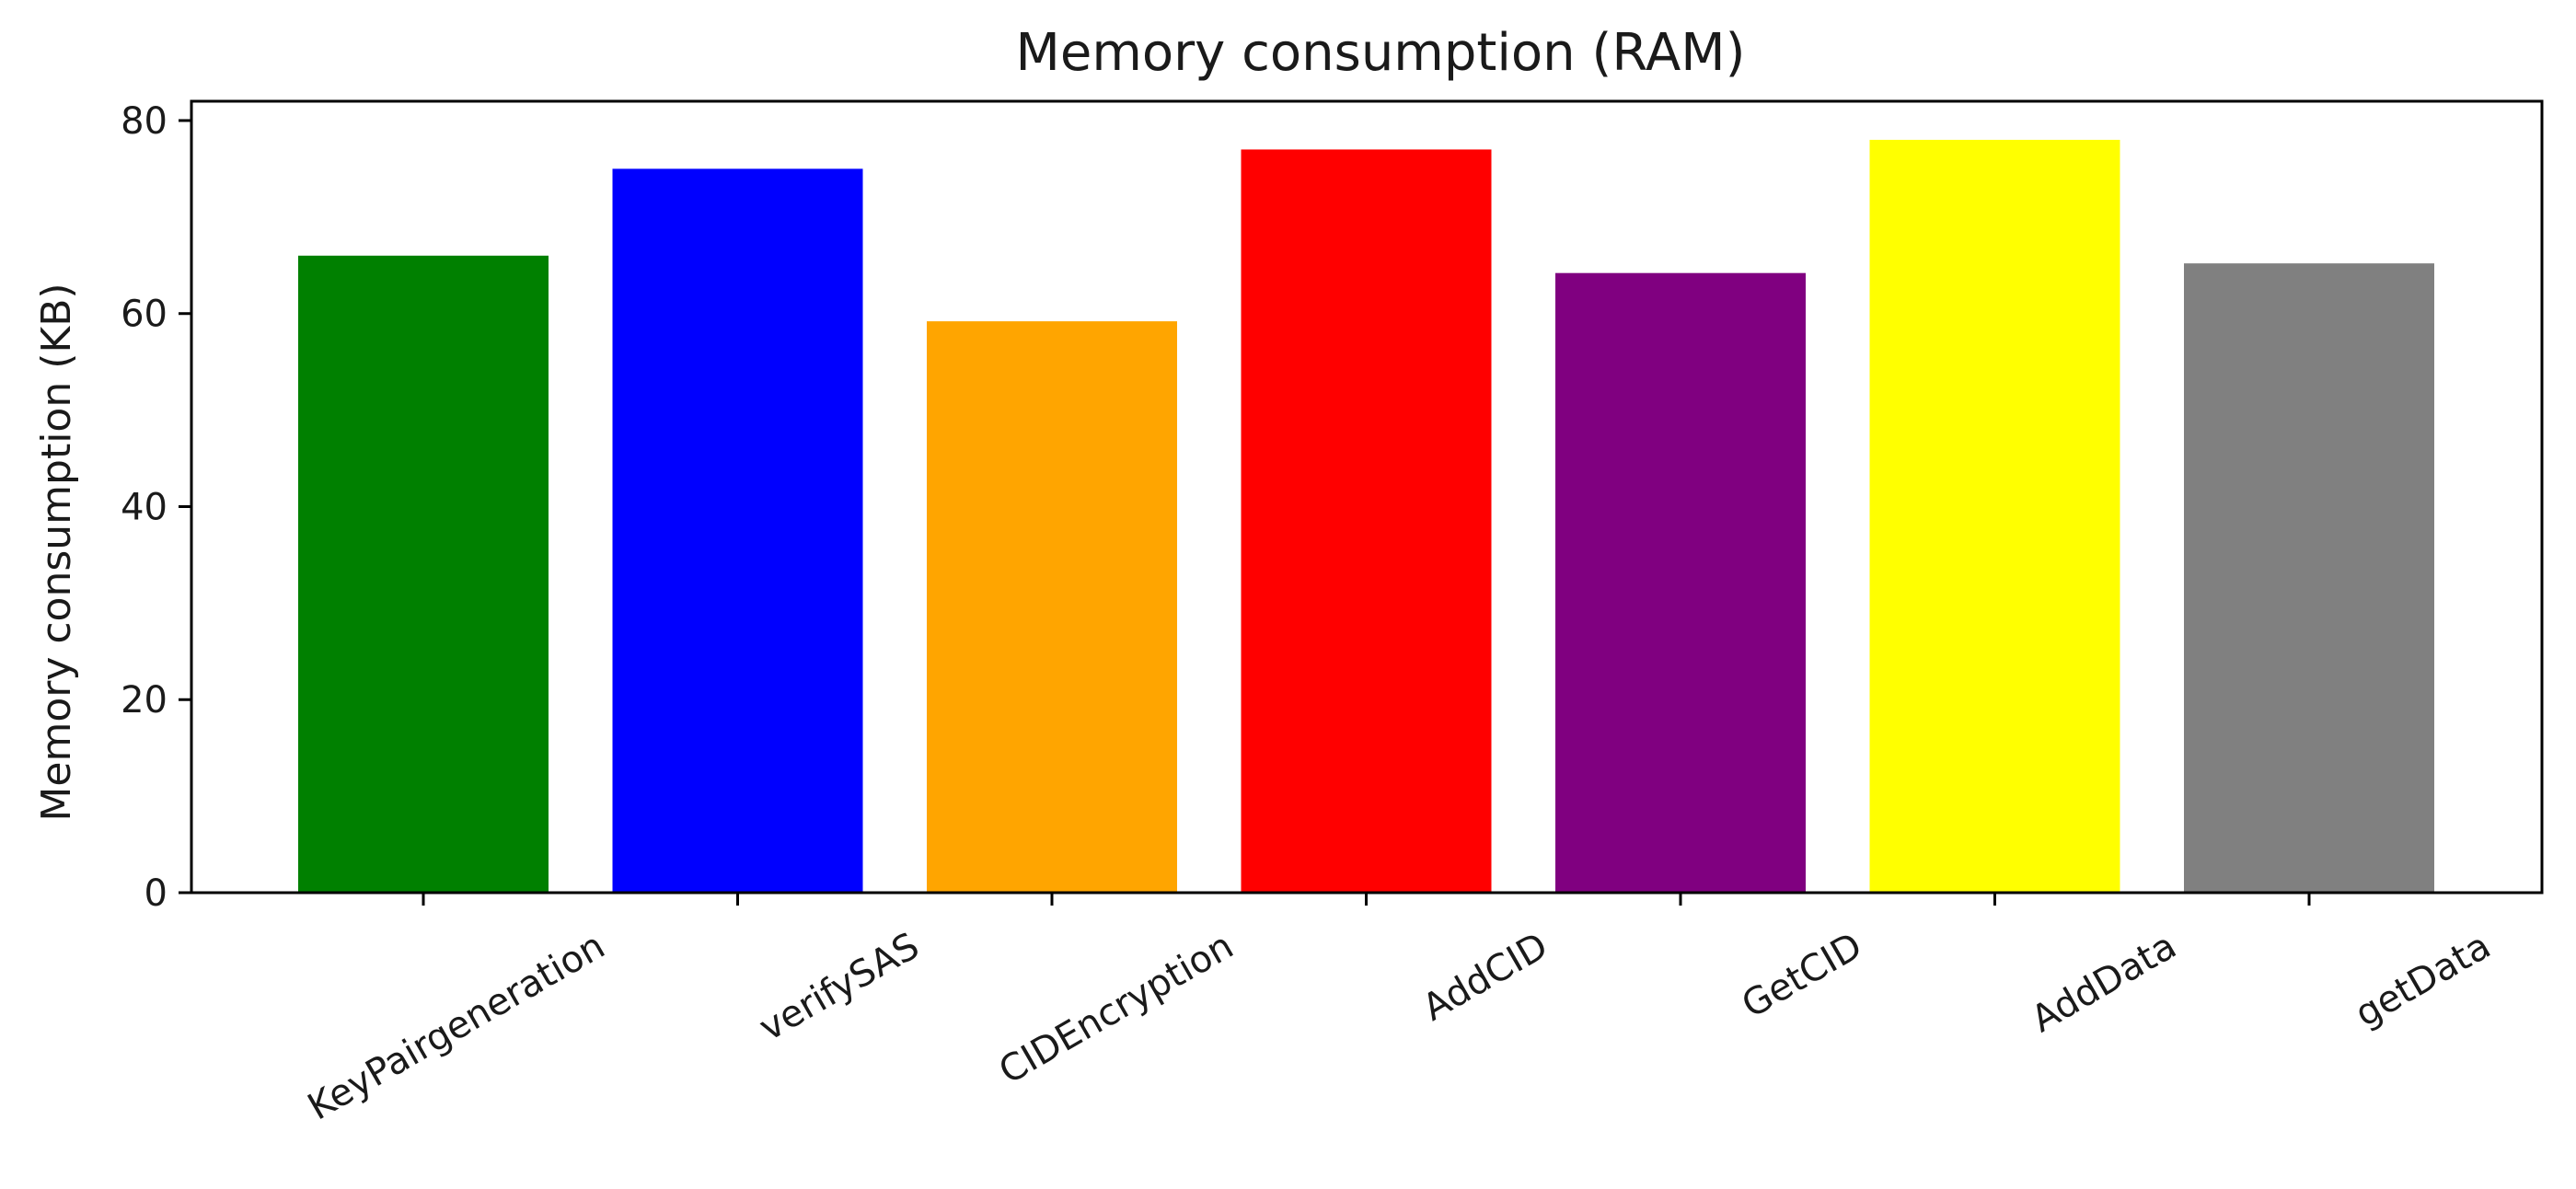 The image size is (2576, 1189). Describe the element at coordinates (2104, 983) in the screenshot. I see `x-tick-label: AddData` at that location.